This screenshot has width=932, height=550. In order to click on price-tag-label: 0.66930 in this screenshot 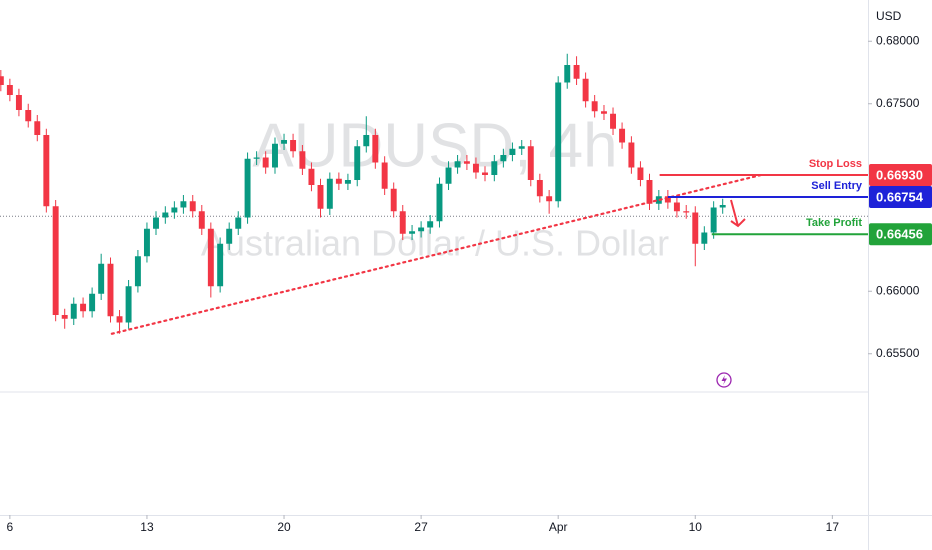, I will do `click(899, 174)`.